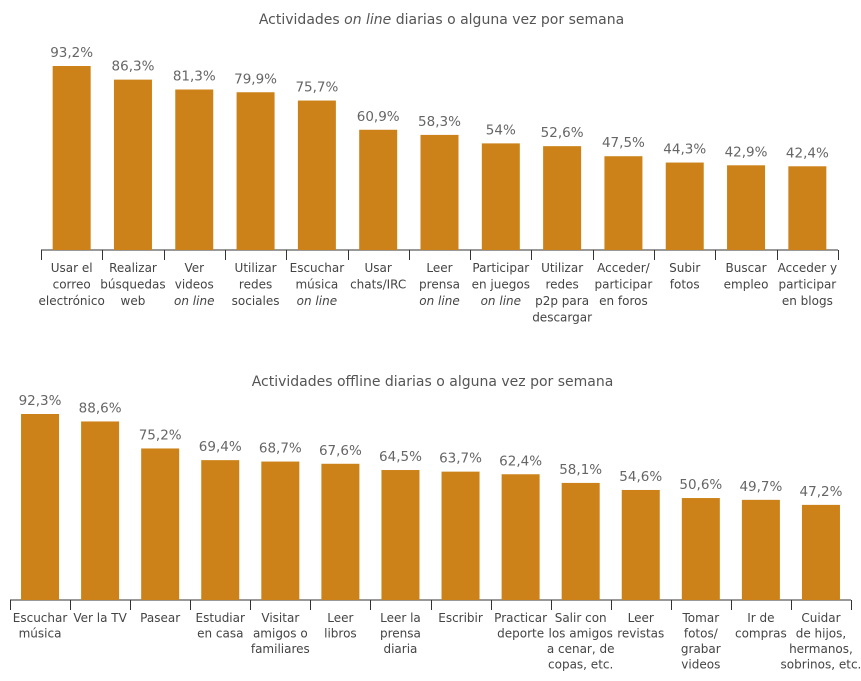 The image size is (861, 681). I want to click on category-label: Ir de compras, so click(761, 626).